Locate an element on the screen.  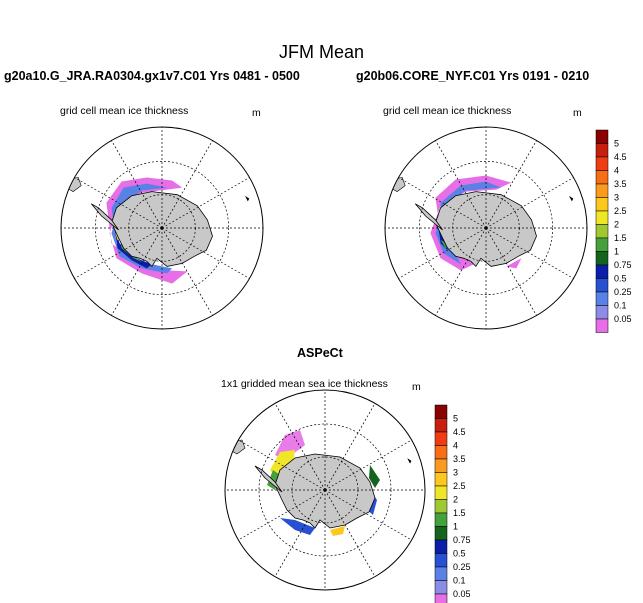
right-colorbar-label-11: 0.25 is located at coordinates (623, 292).